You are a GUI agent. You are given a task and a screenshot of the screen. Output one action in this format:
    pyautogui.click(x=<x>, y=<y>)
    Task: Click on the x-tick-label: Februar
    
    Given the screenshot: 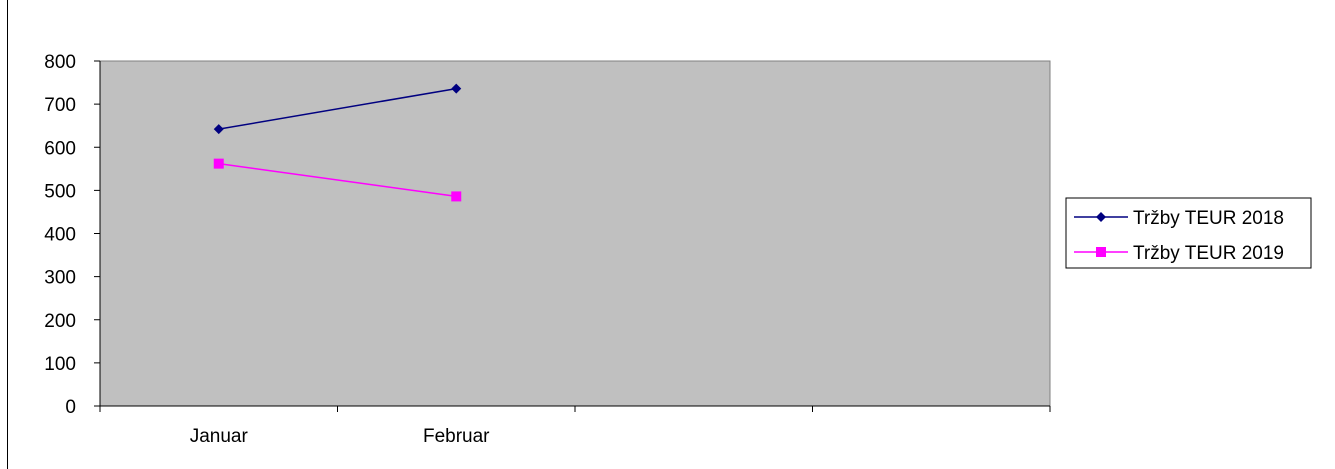 What is the action you would take?
    pyautogui.click(x=456, y=436)
    